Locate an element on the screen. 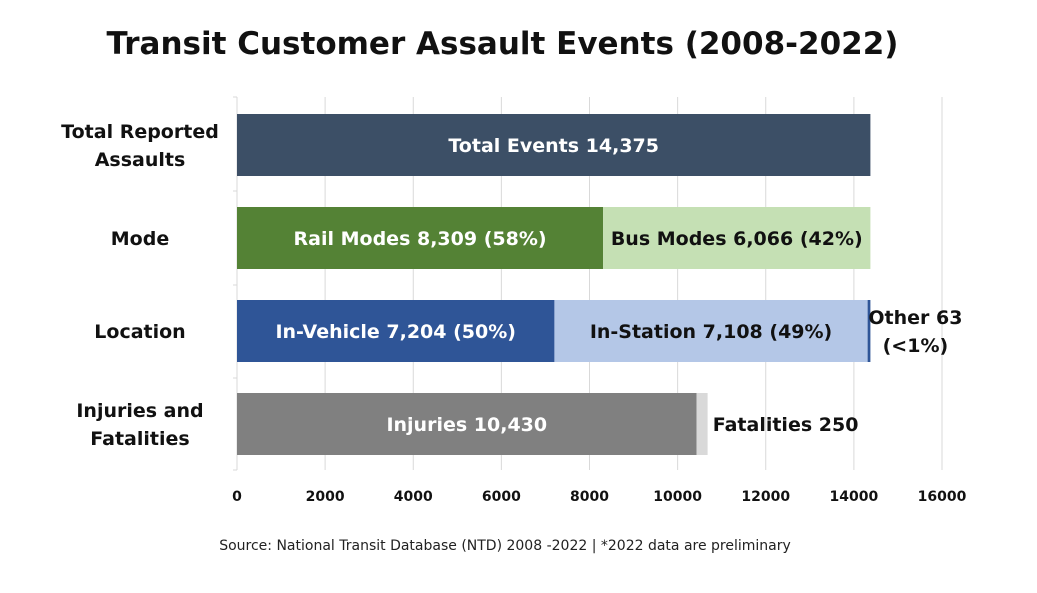 Image resolution: width=1037 pixels, height=593 pixels. x-tick-label: 6000 is located at coordinates (501, 497).